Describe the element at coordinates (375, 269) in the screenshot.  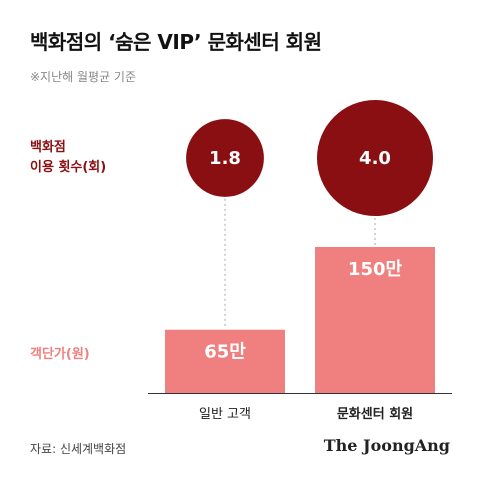
I see `amount-bar-label: 150만` at that location.